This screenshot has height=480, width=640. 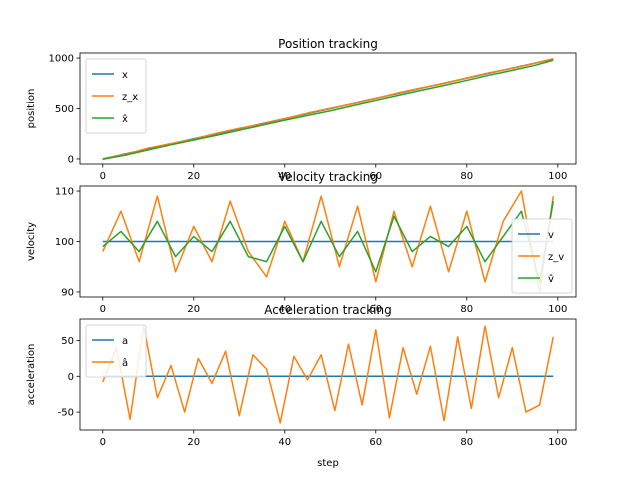 I want to click on acceleration-legend: aâ, so click(x=116, y=351).